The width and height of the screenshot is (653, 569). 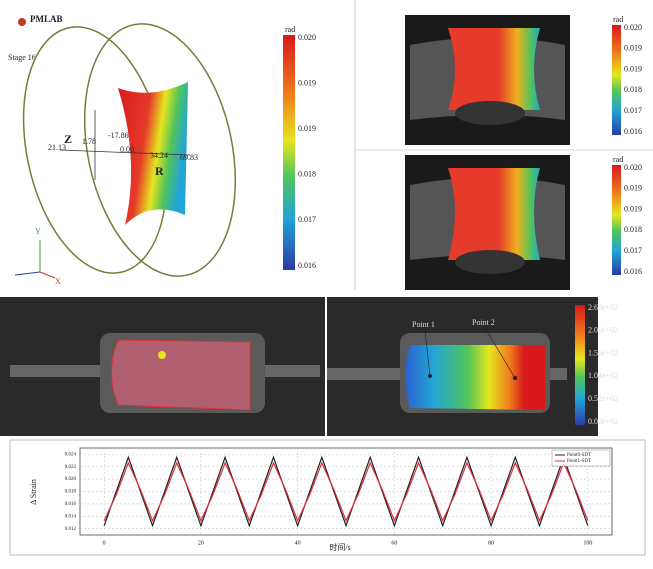 What do you see at coordinates (603, 375) in the screenshot?
I see `colorbar-tick-label: 1.04e+02` at bounding box center [603, 375].